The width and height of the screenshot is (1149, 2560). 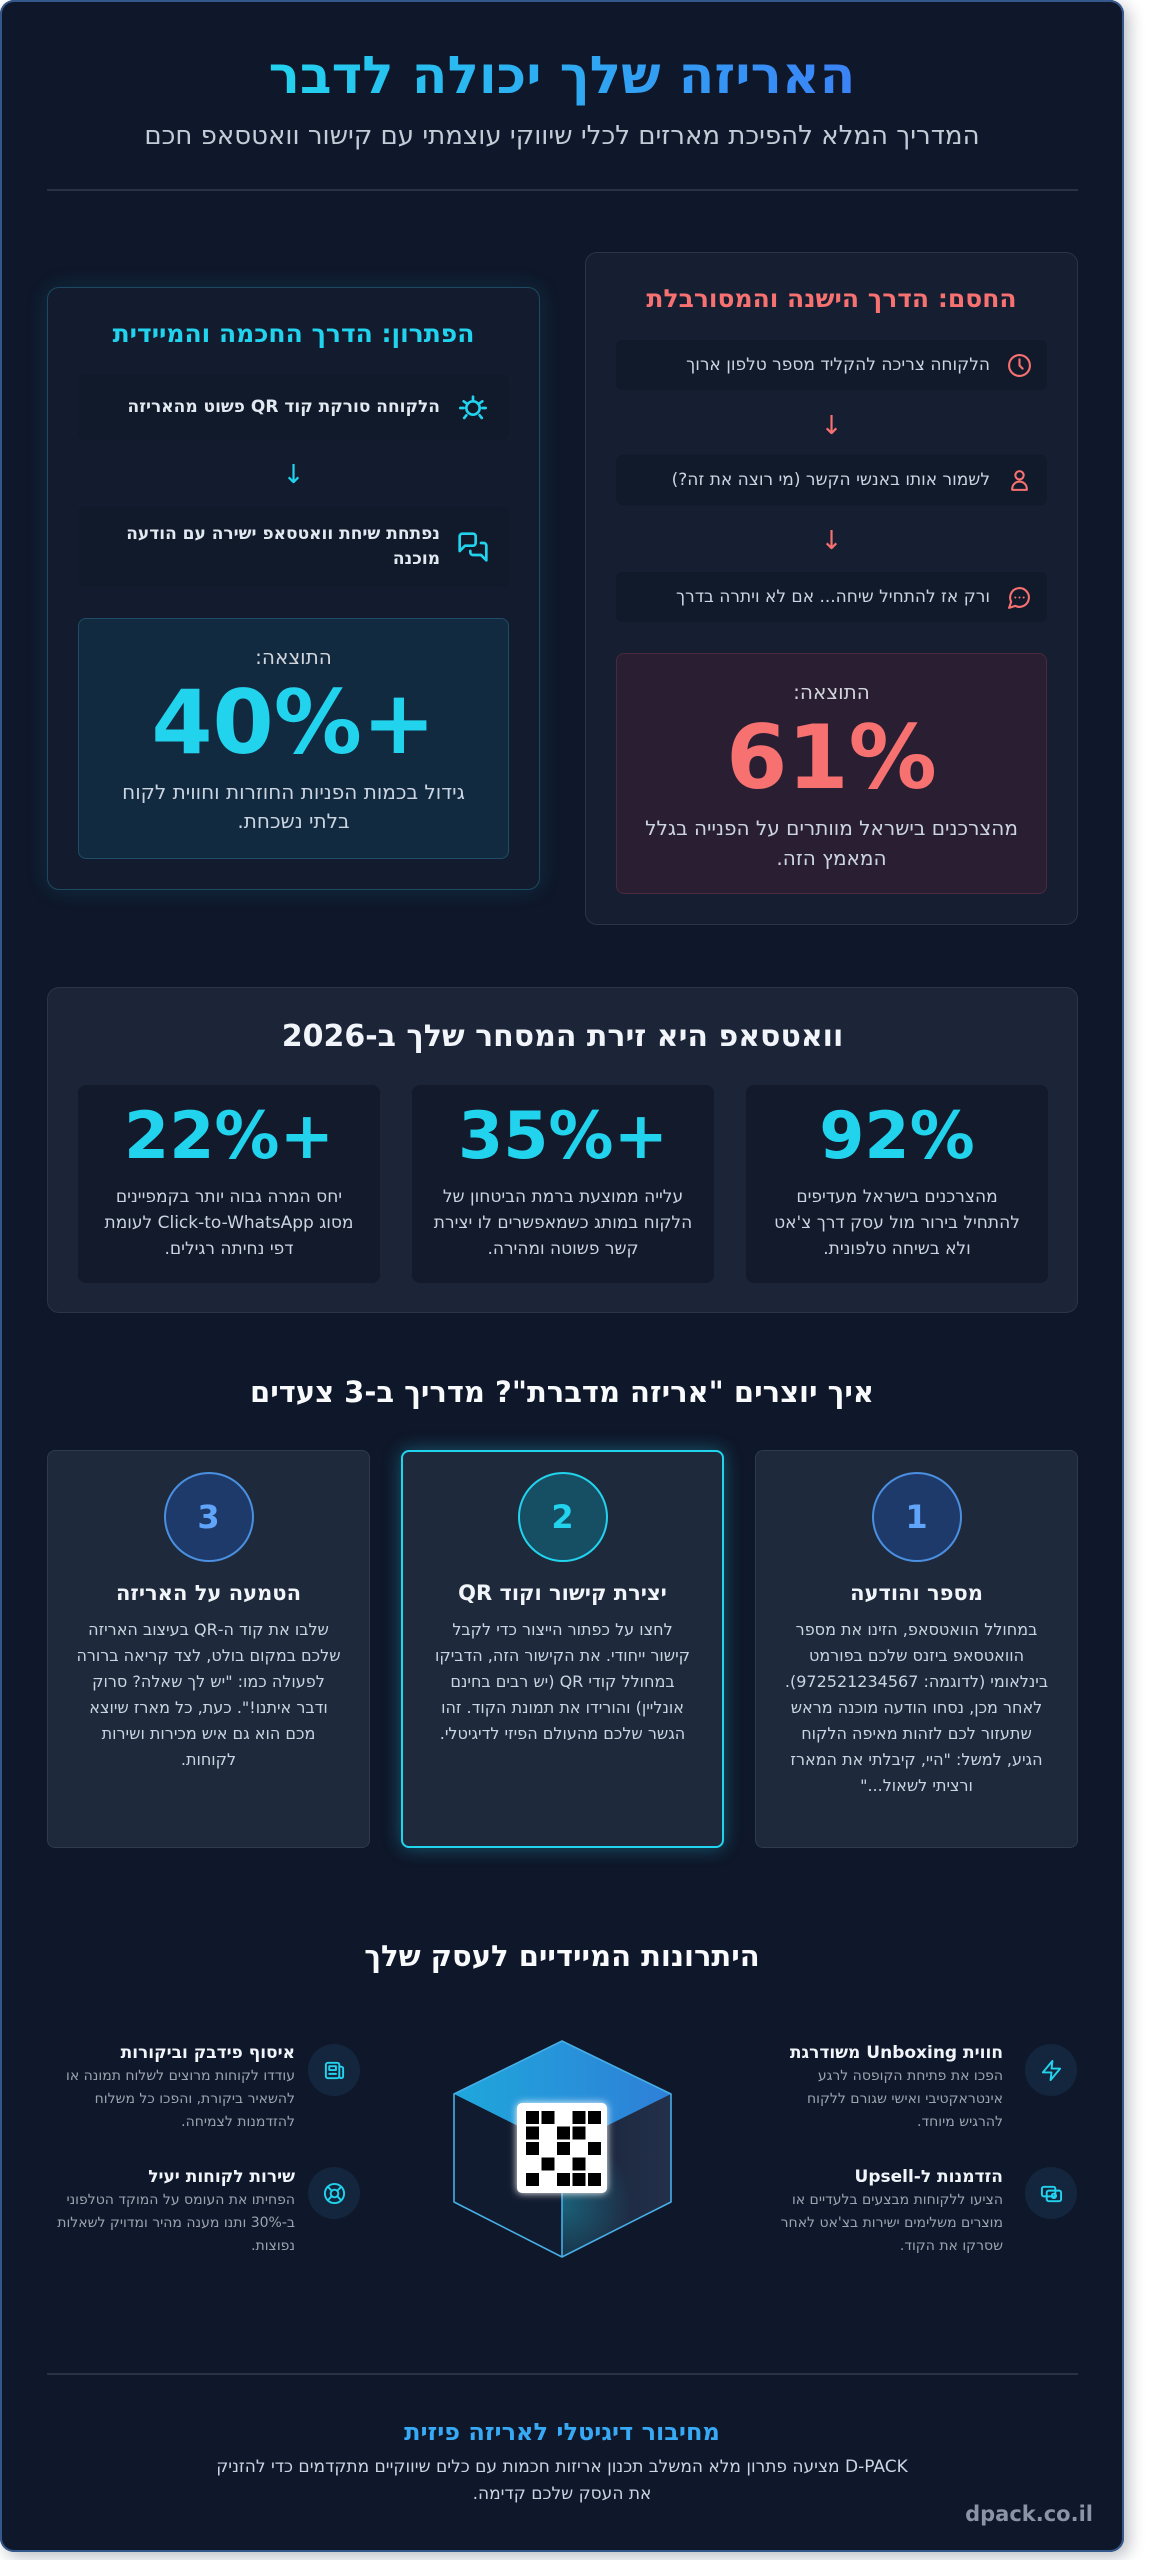 What do you see at coordinates (229, 1136) in the screenshot?
I see `stat-value: +22%` at bounding box center [229, 1136].